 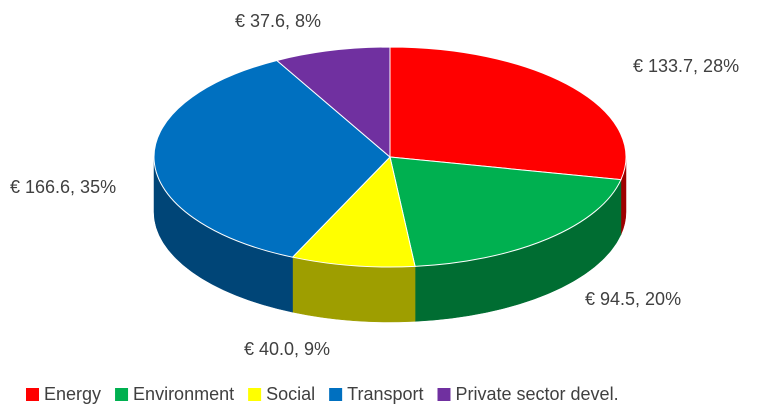 I want to click on data-label: € 94.5, 20%, so click(x=633, y=299).